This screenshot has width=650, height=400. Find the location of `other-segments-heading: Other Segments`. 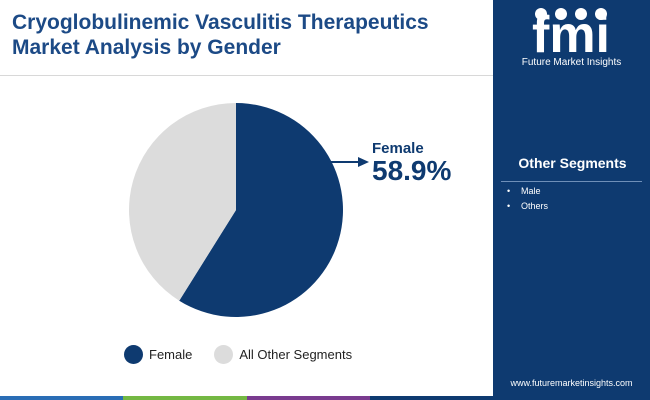

other-segments-heading: Other Segments is located at coordinates (572, 163).